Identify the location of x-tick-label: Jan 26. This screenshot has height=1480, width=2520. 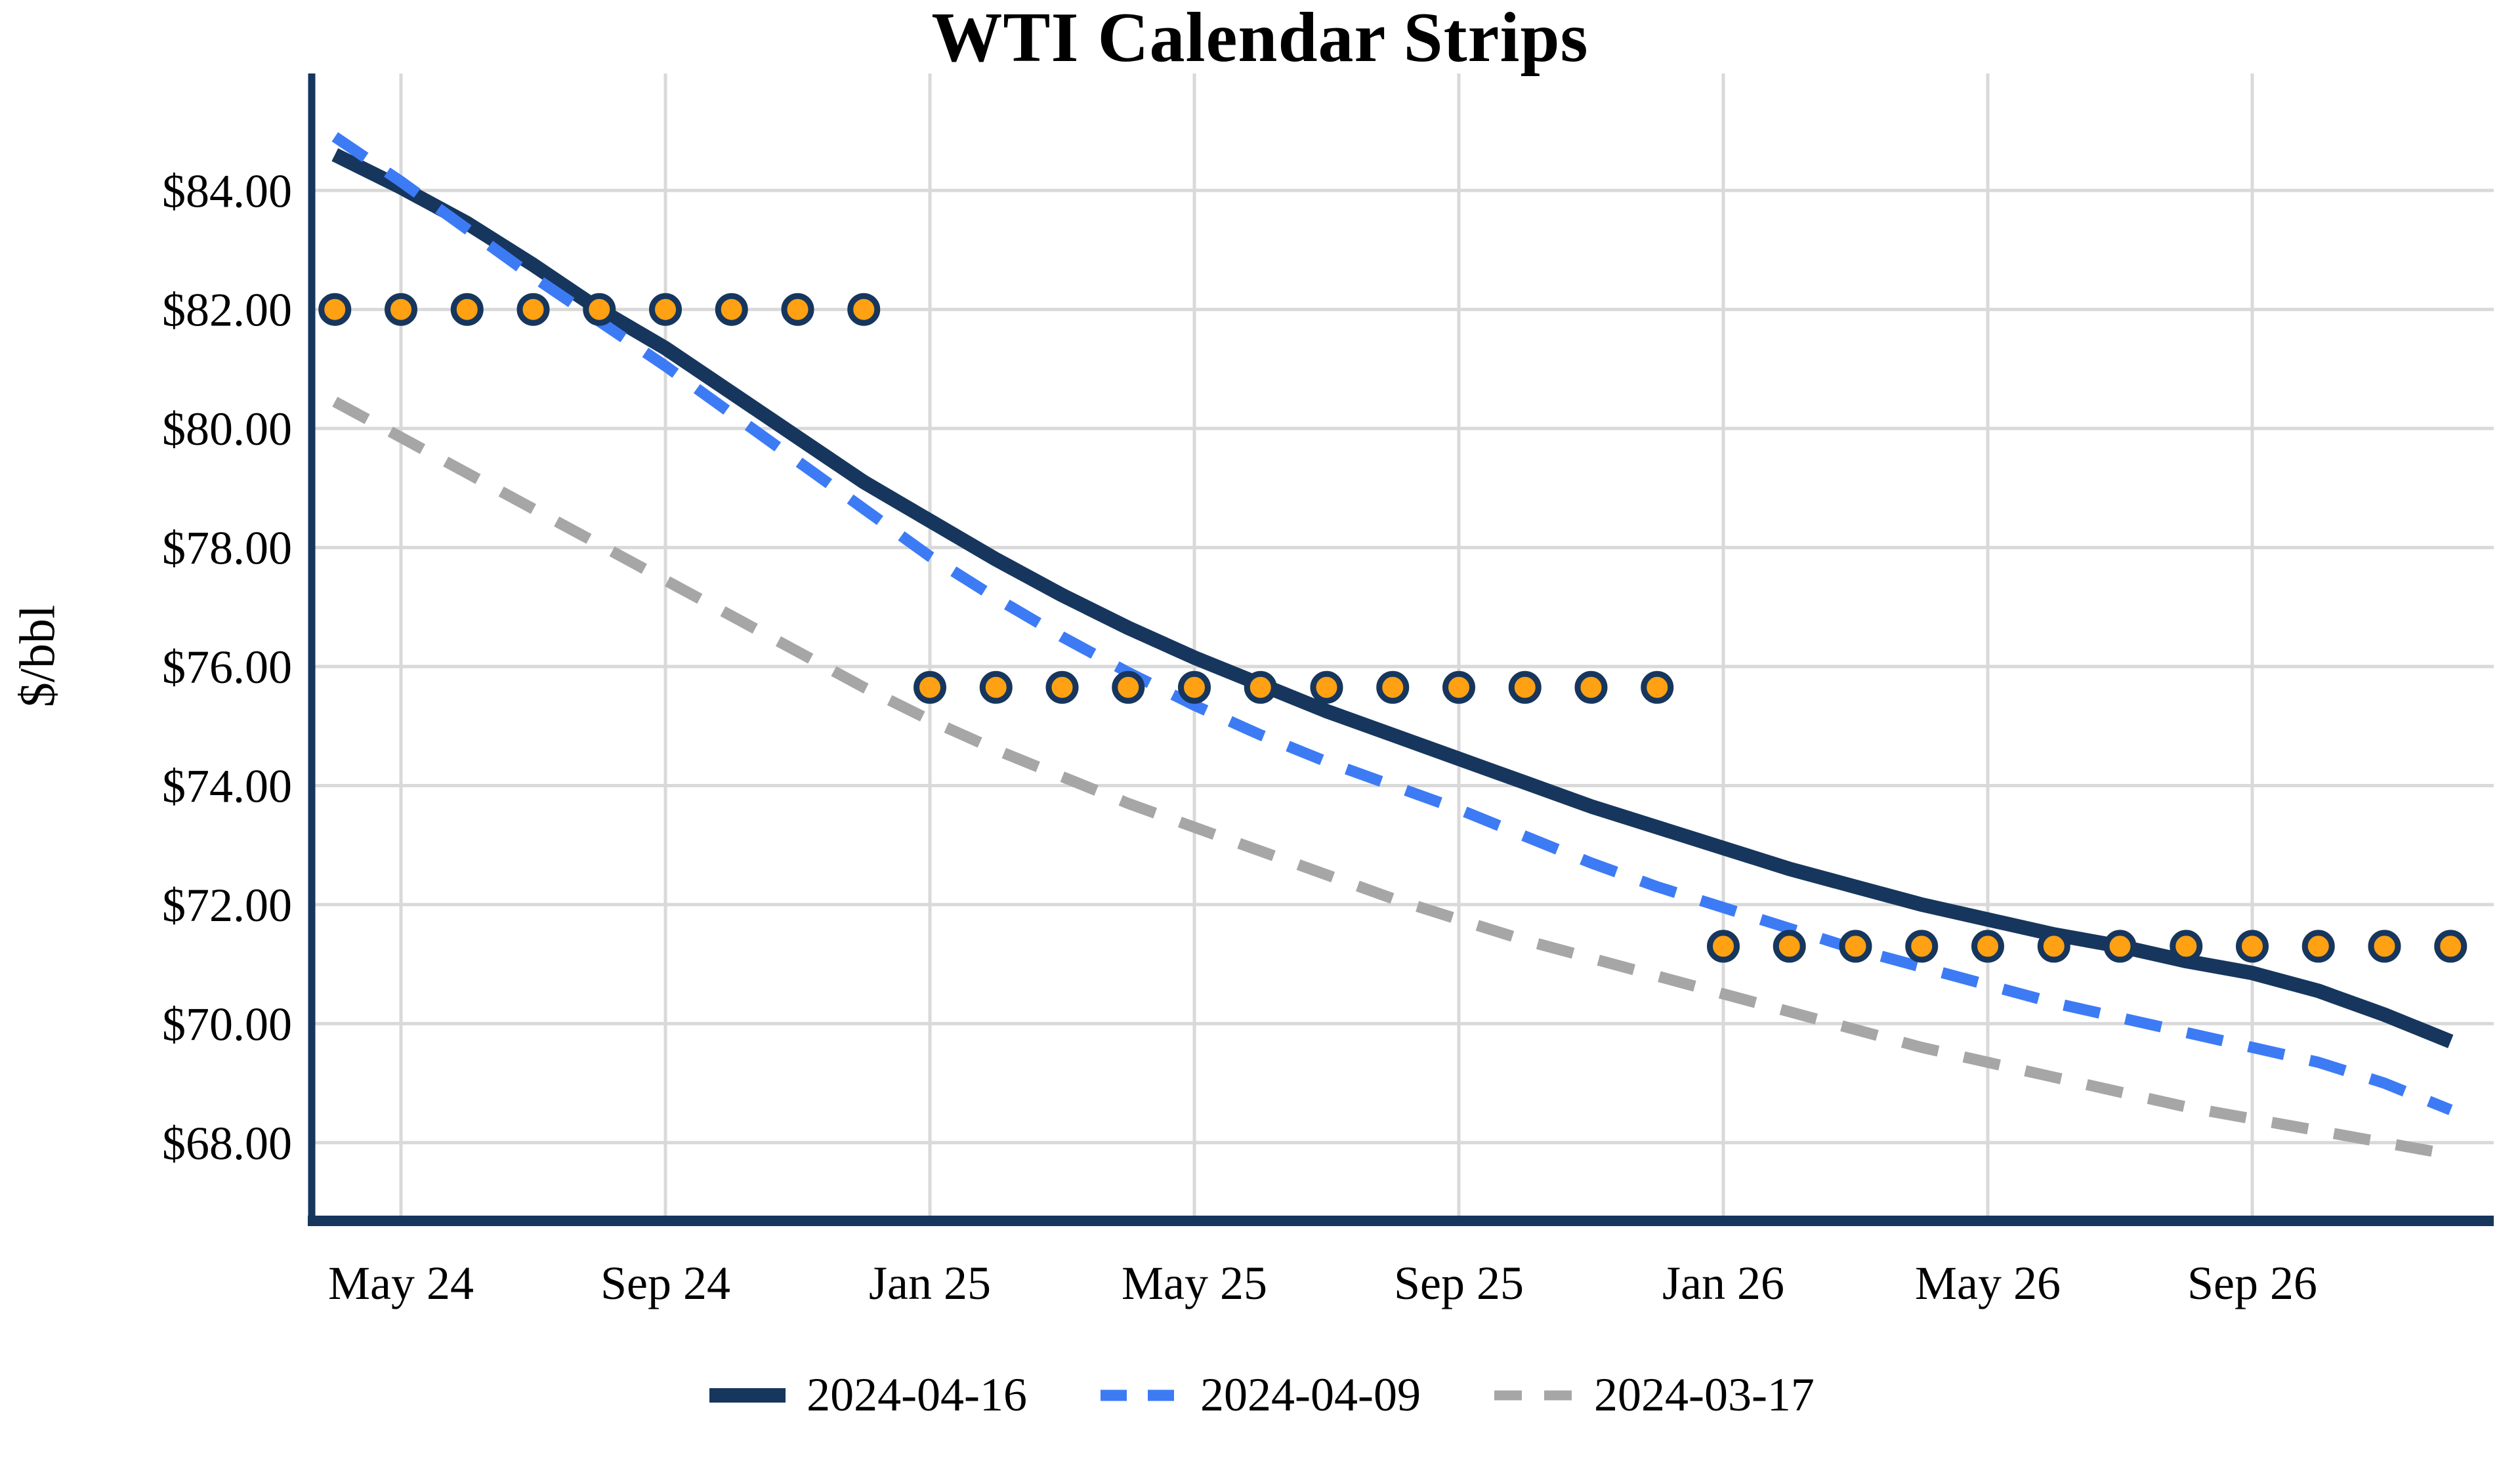
(1723, 1283).